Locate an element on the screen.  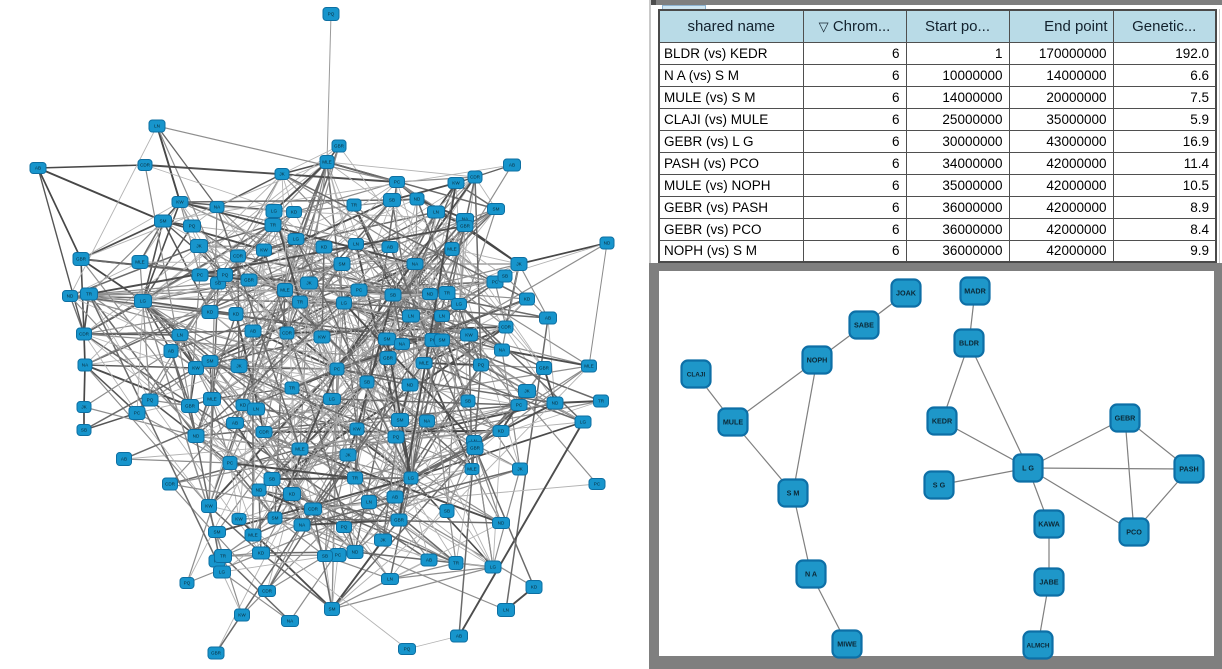
svg-text: SABE is located at coordinates (864, 324).